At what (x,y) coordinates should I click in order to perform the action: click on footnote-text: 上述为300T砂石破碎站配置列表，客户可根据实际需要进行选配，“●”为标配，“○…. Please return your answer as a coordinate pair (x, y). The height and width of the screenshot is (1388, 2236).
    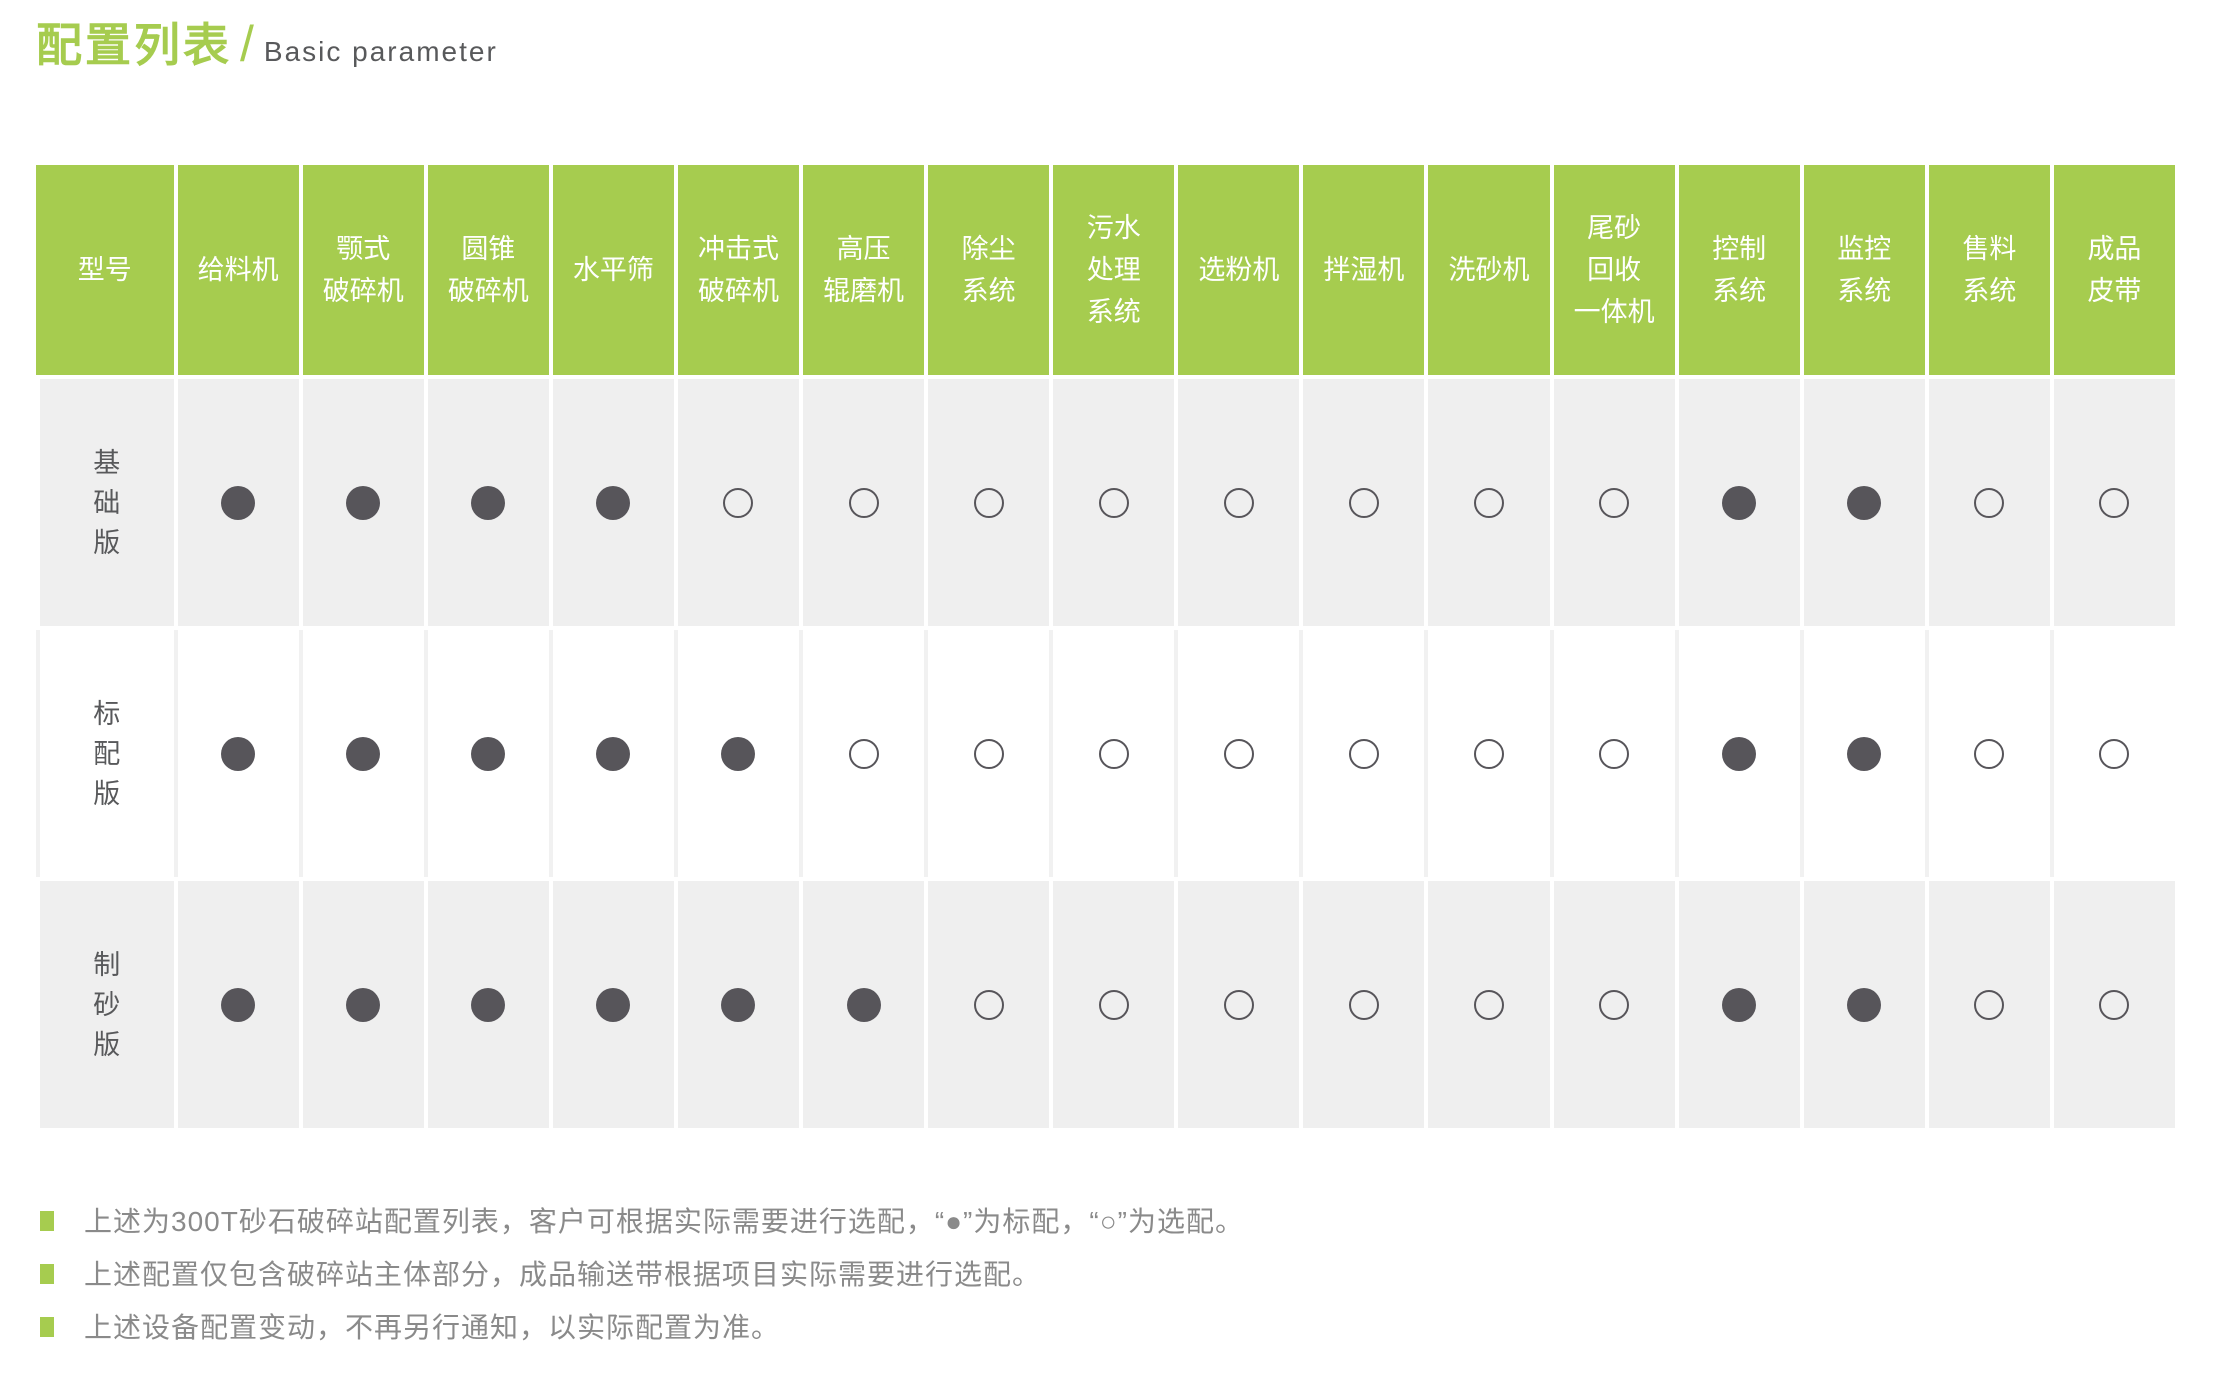
    Looking at the image, I should click on (664, 1221).